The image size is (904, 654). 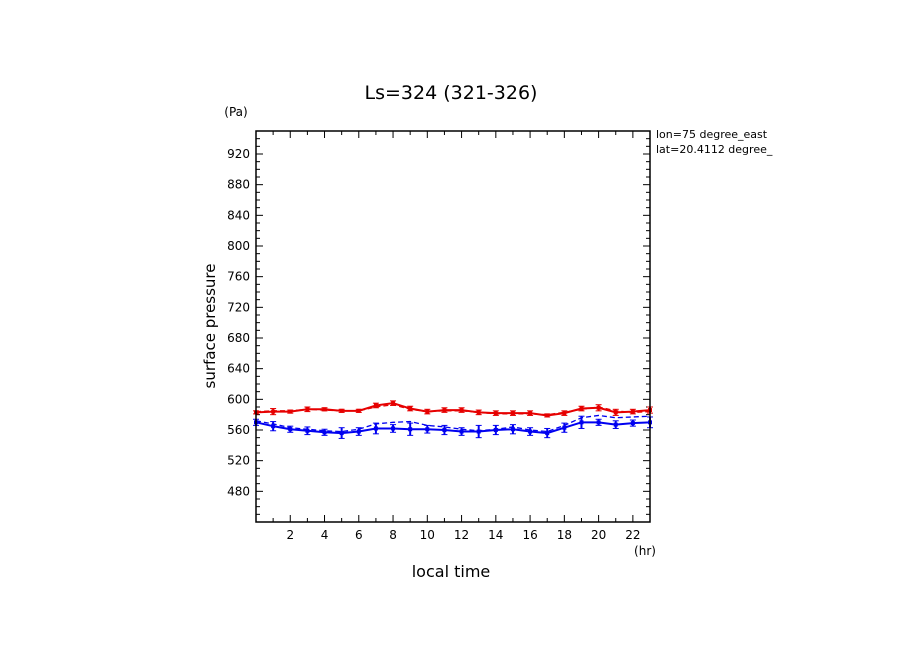 I want to click on x-tick-label: 4, so click(x=325, y=535).